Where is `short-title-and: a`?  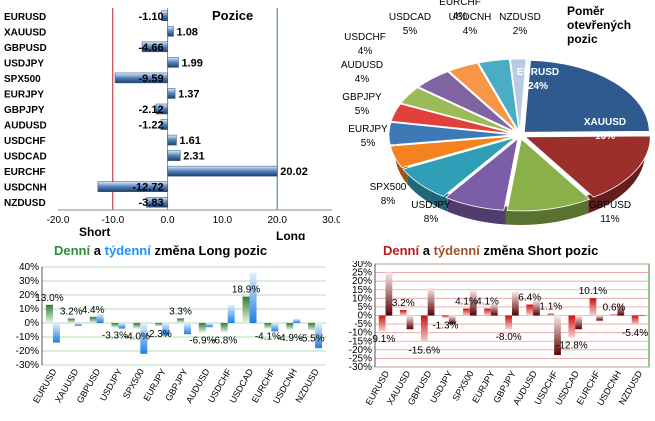
short-title-and: a is located at coordinates (426, 250).